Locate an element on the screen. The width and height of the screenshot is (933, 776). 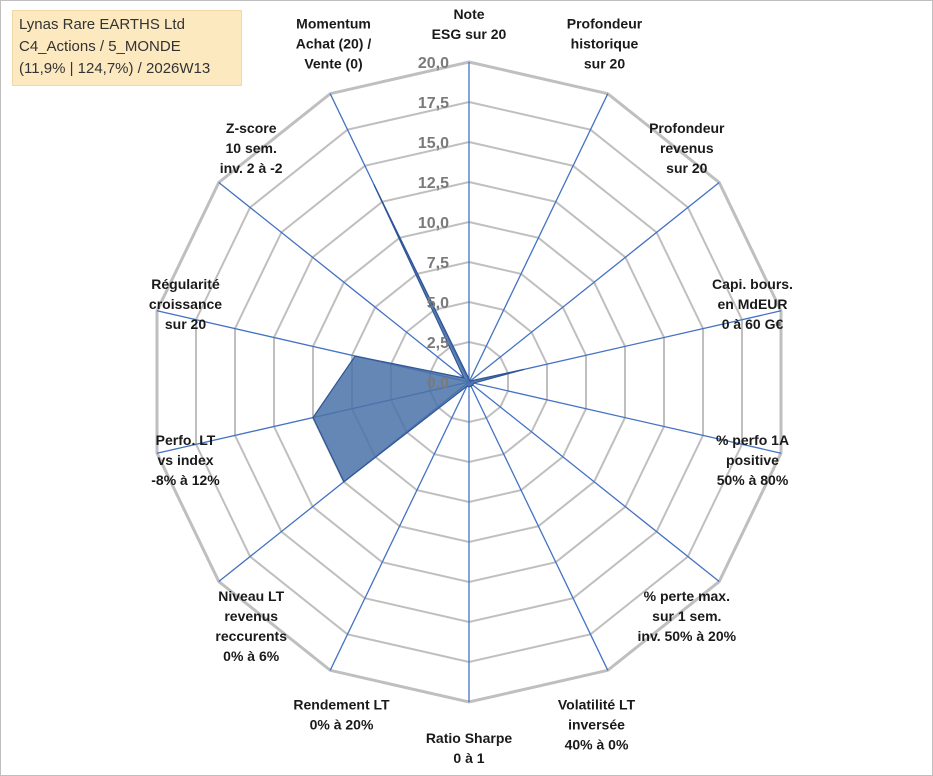
axis-label: Z-score 10 sem. inv. 2 à -2 is located at coordinates (251, 148).